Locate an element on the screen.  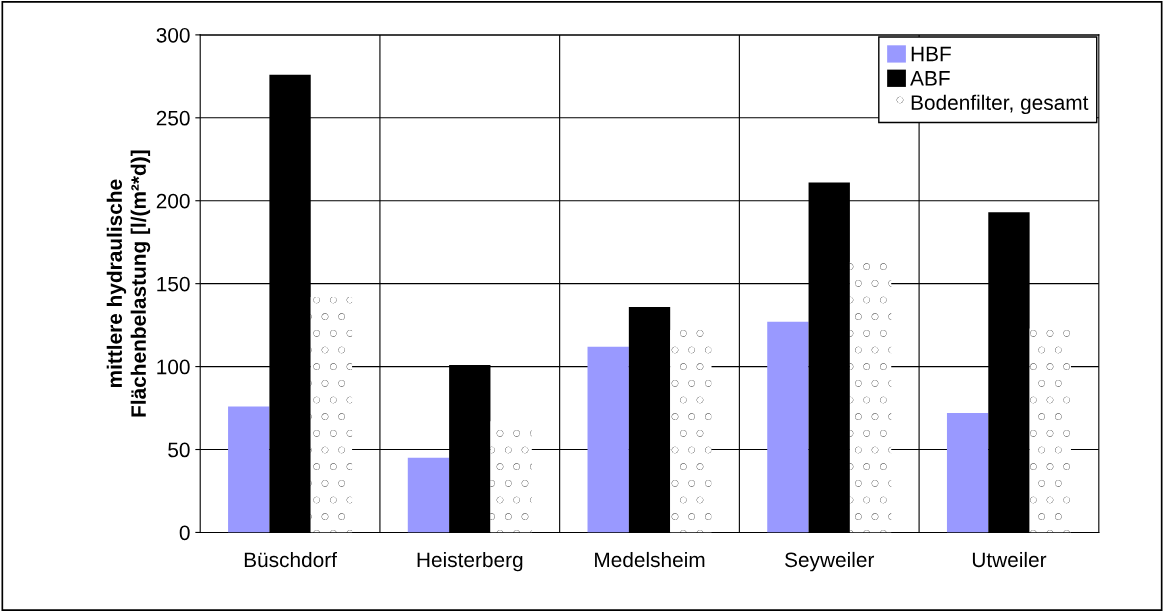
x-tick-label: Seyweiler is located at coordinates (830, 561).